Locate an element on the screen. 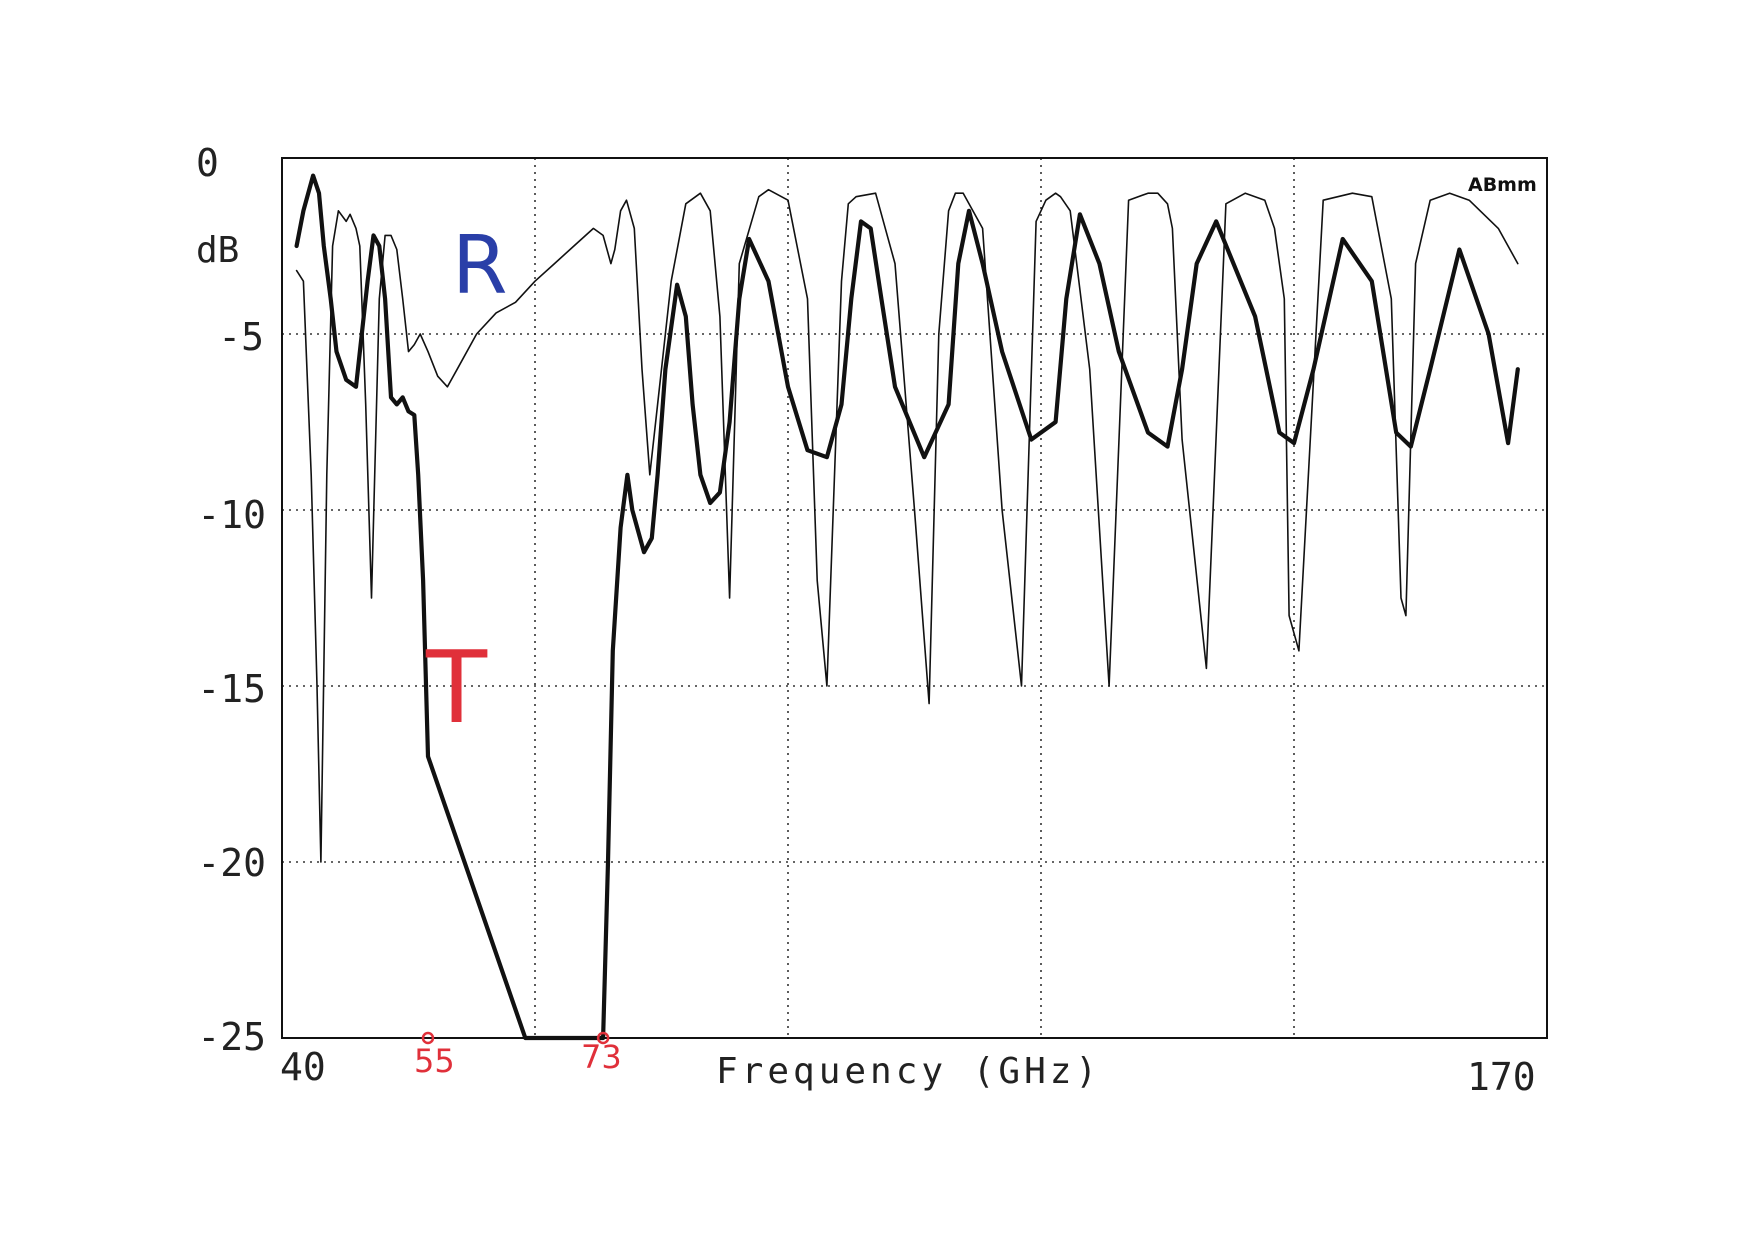  y-tick-label-minus5: -5 is located at coordinates (241, 337).